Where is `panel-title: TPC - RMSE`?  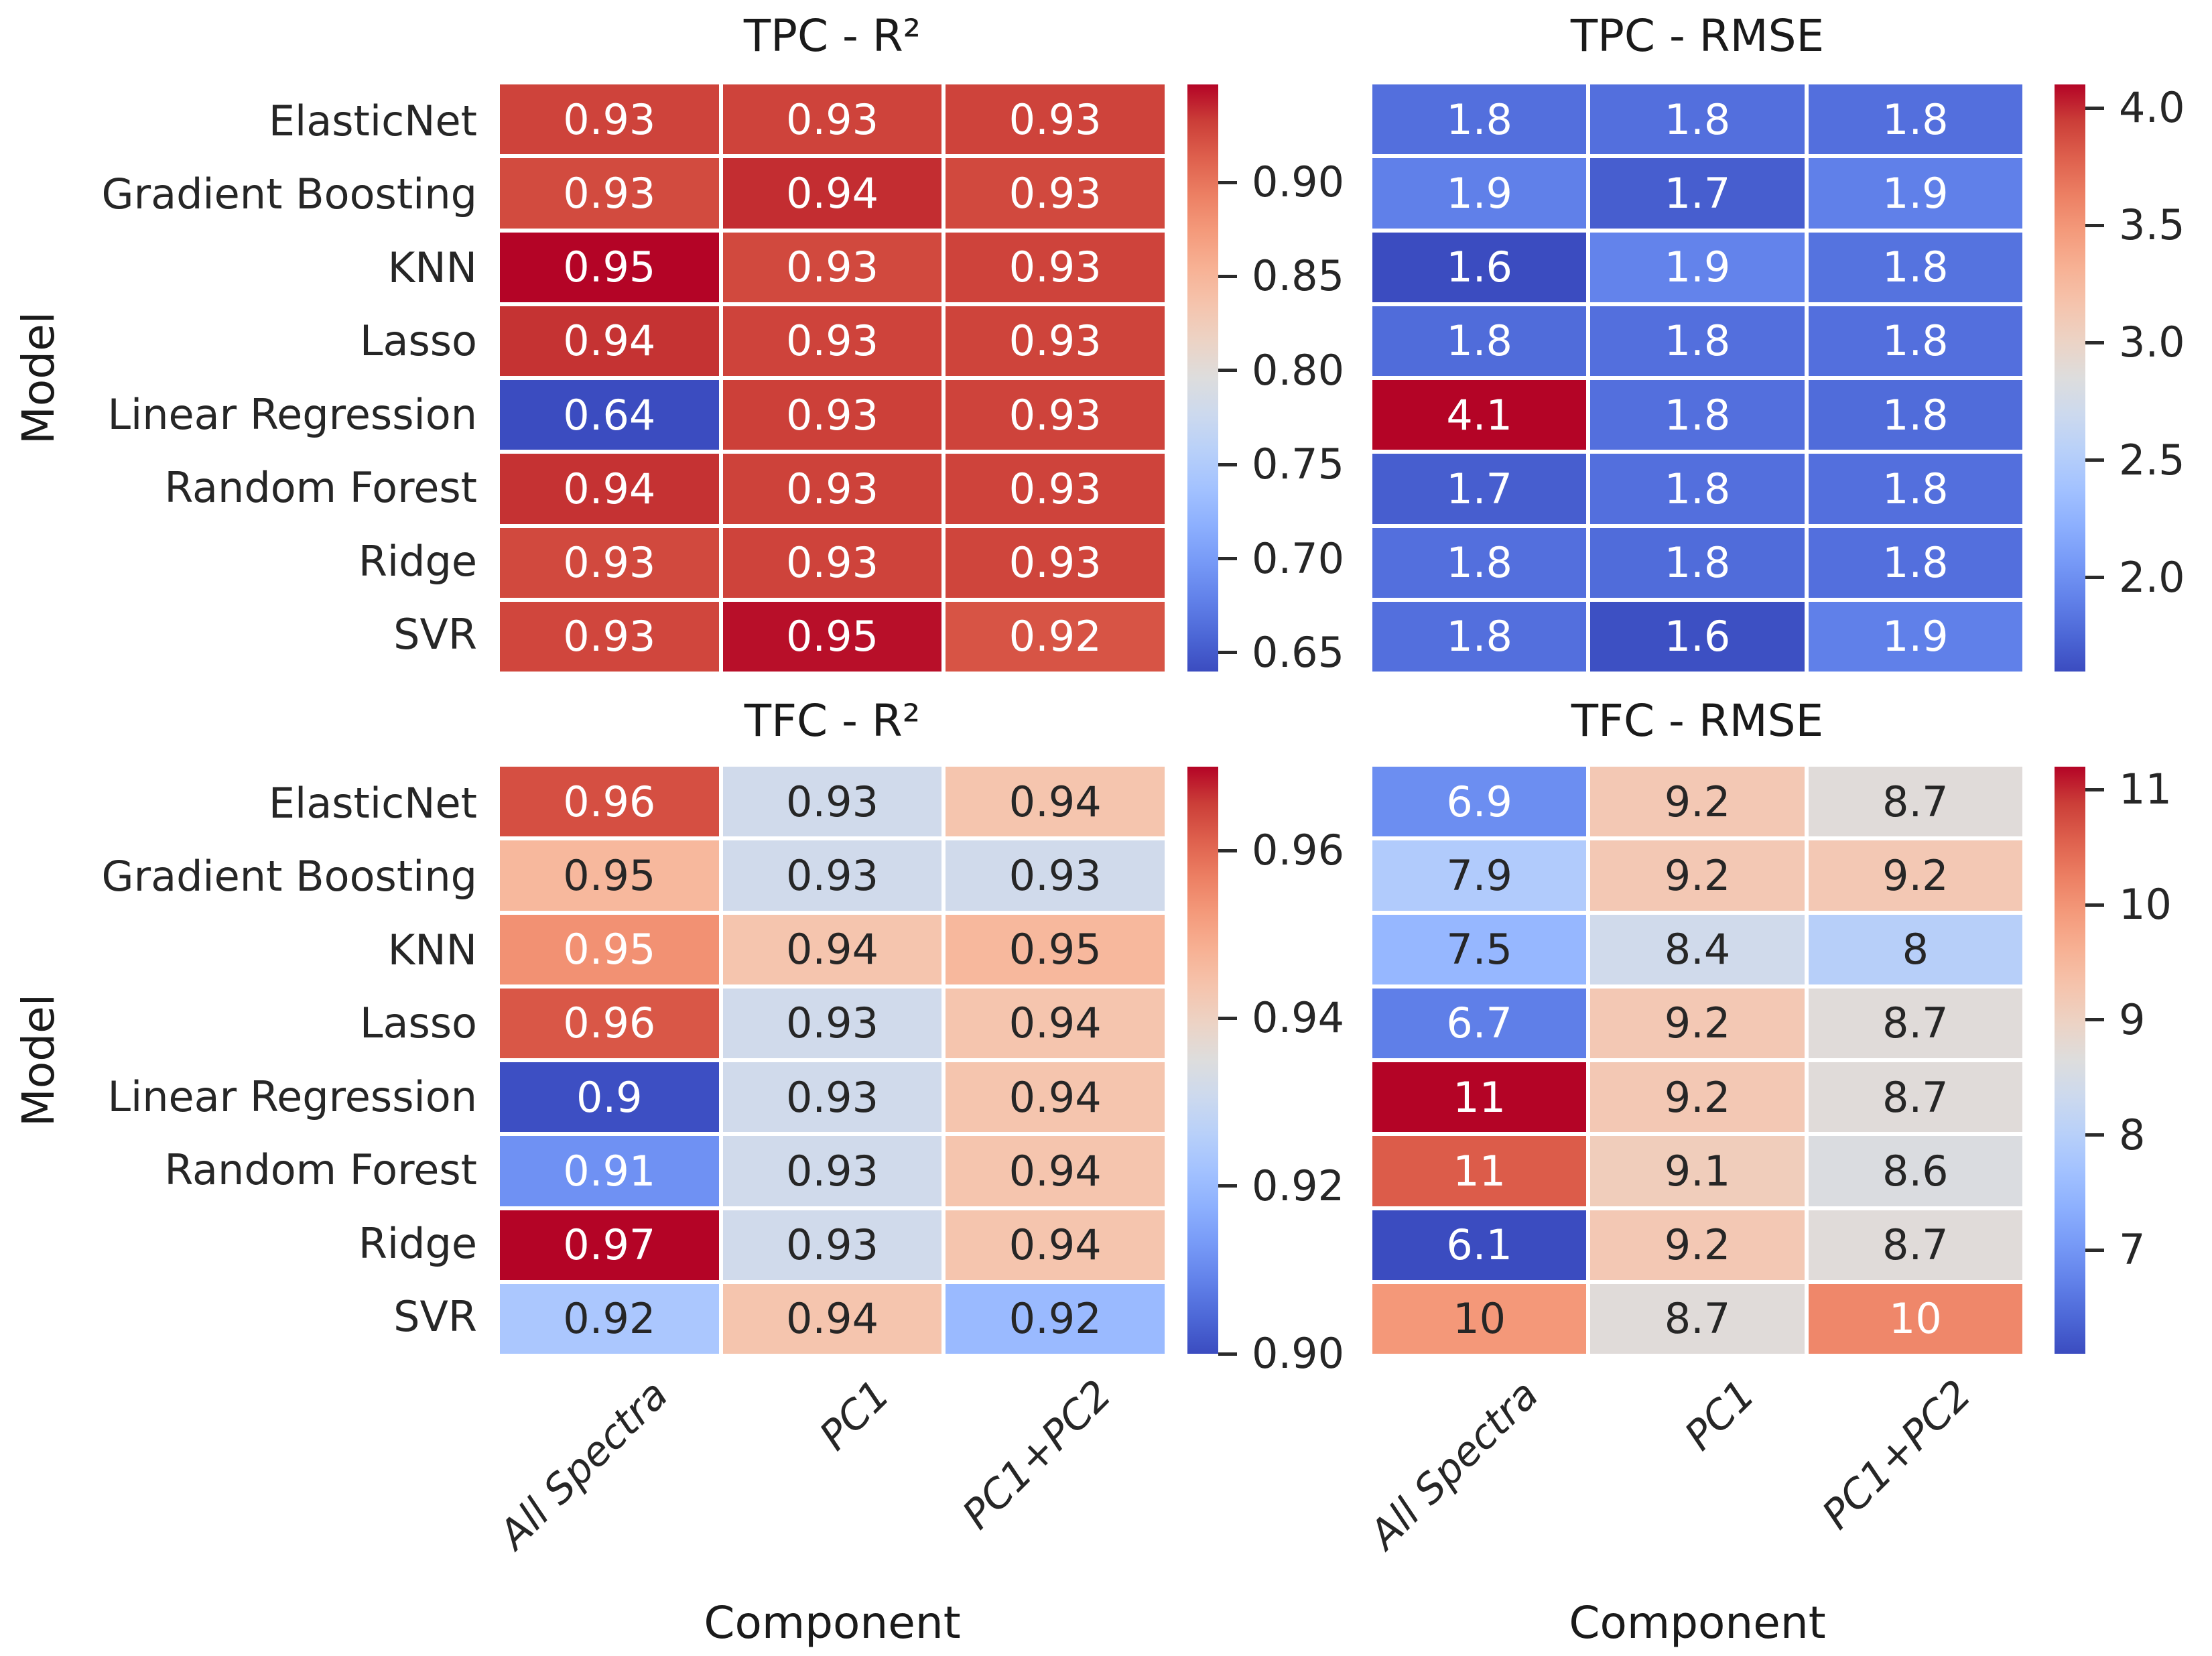 panel-title: TPC - RMSE is located at coordinates (1697, 36).